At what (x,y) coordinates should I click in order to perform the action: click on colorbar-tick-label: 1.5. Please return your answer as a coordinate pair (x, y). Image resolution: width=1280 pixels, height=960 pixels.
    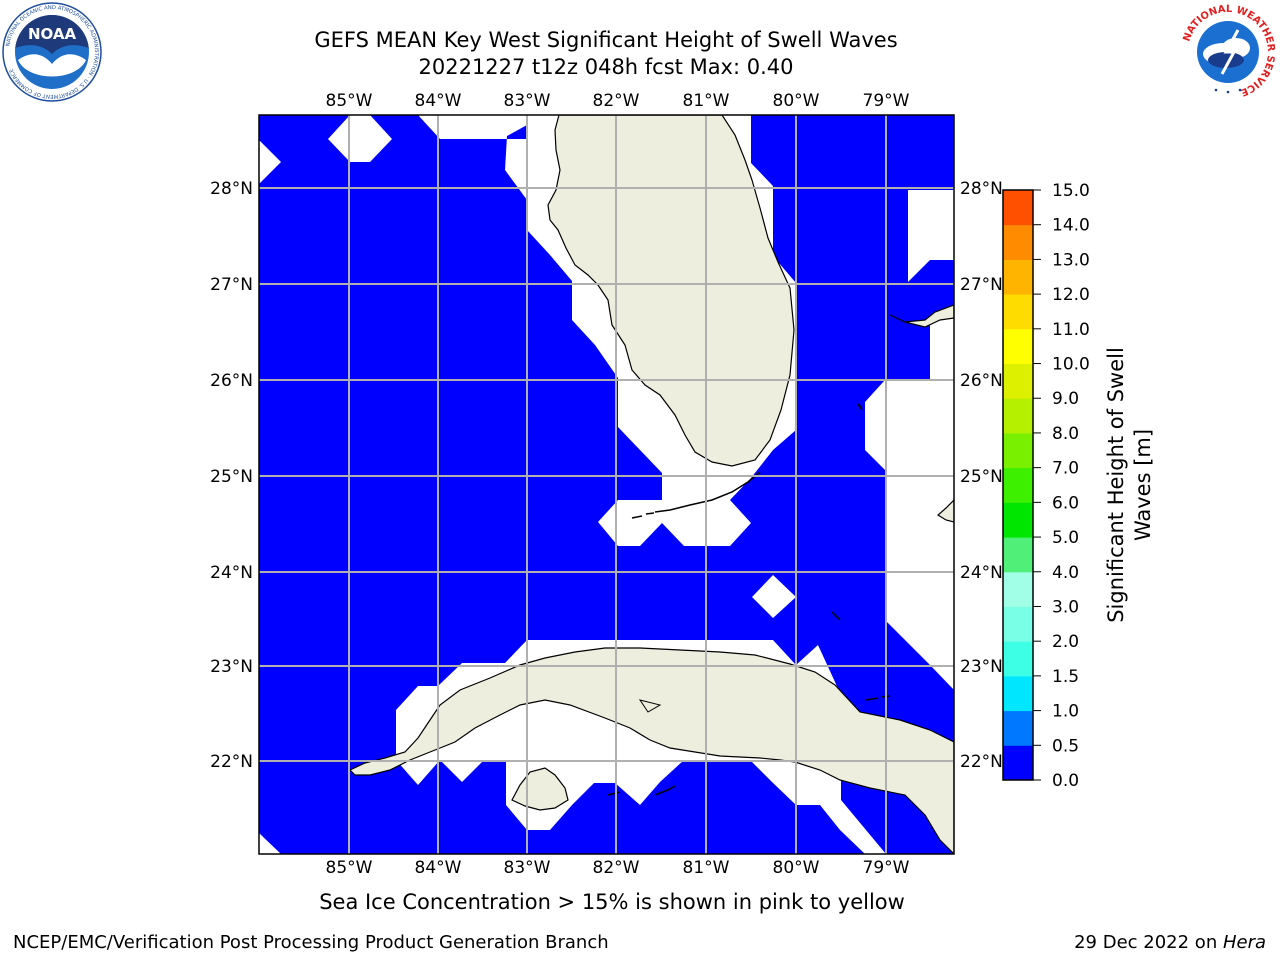
    Looking at the image, I should click on (1065, 677).